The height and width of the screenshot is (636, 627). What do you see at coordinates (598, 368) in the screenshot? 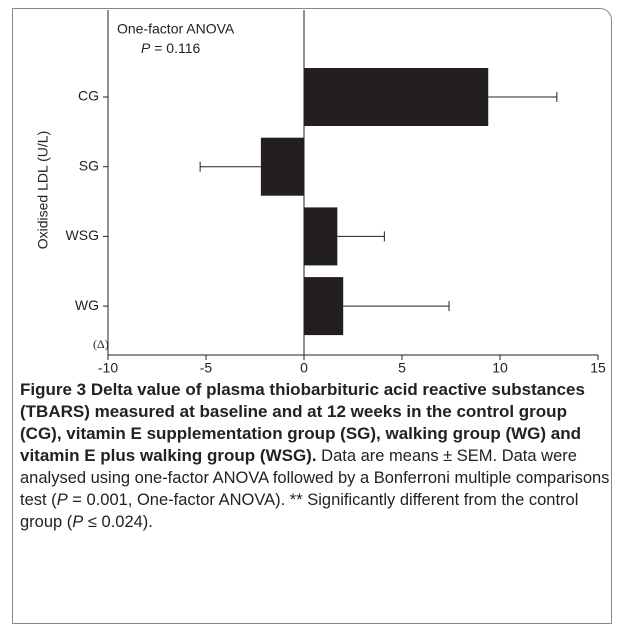
I see `x-tick-label: 15` at bounding box center [598, 368].